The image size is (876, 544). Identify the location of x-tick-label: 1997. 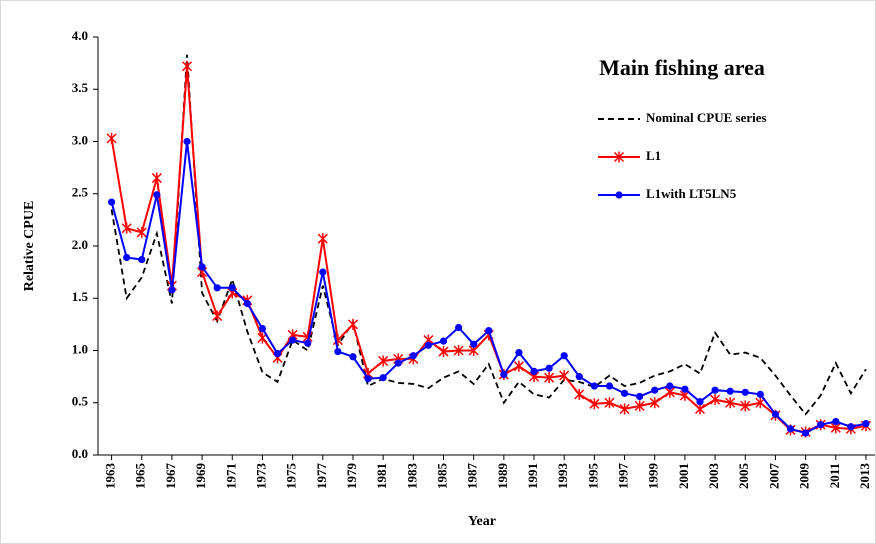
(623, 476).